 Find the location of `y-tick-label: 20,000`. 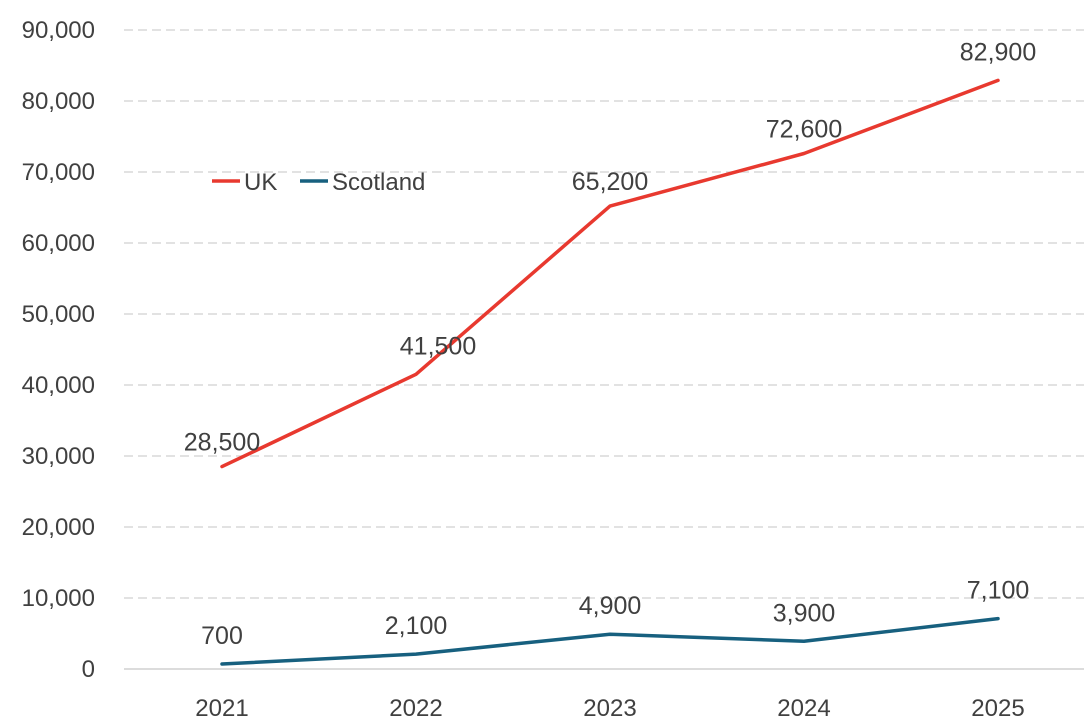

y-tick-label: 20,000 is located at coordinates (58, 527).